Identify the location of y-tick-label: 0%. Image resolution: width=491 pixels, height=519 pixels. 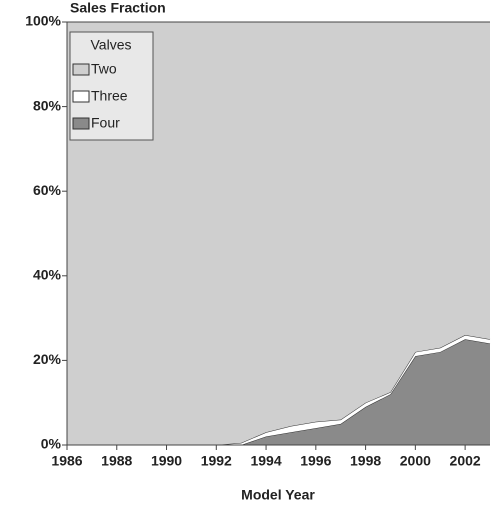
(51, 444).